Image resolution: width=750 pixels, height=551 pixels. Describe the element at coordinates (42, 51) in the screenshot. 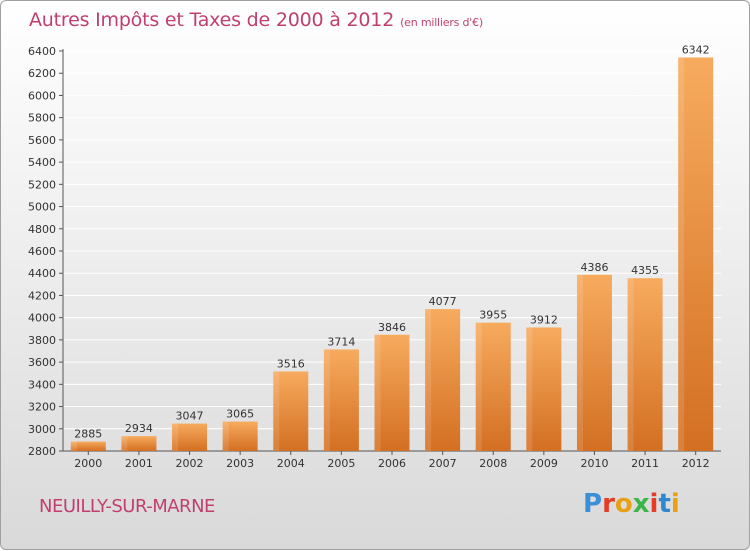

I see `y-tick-label: 6400` at that location.